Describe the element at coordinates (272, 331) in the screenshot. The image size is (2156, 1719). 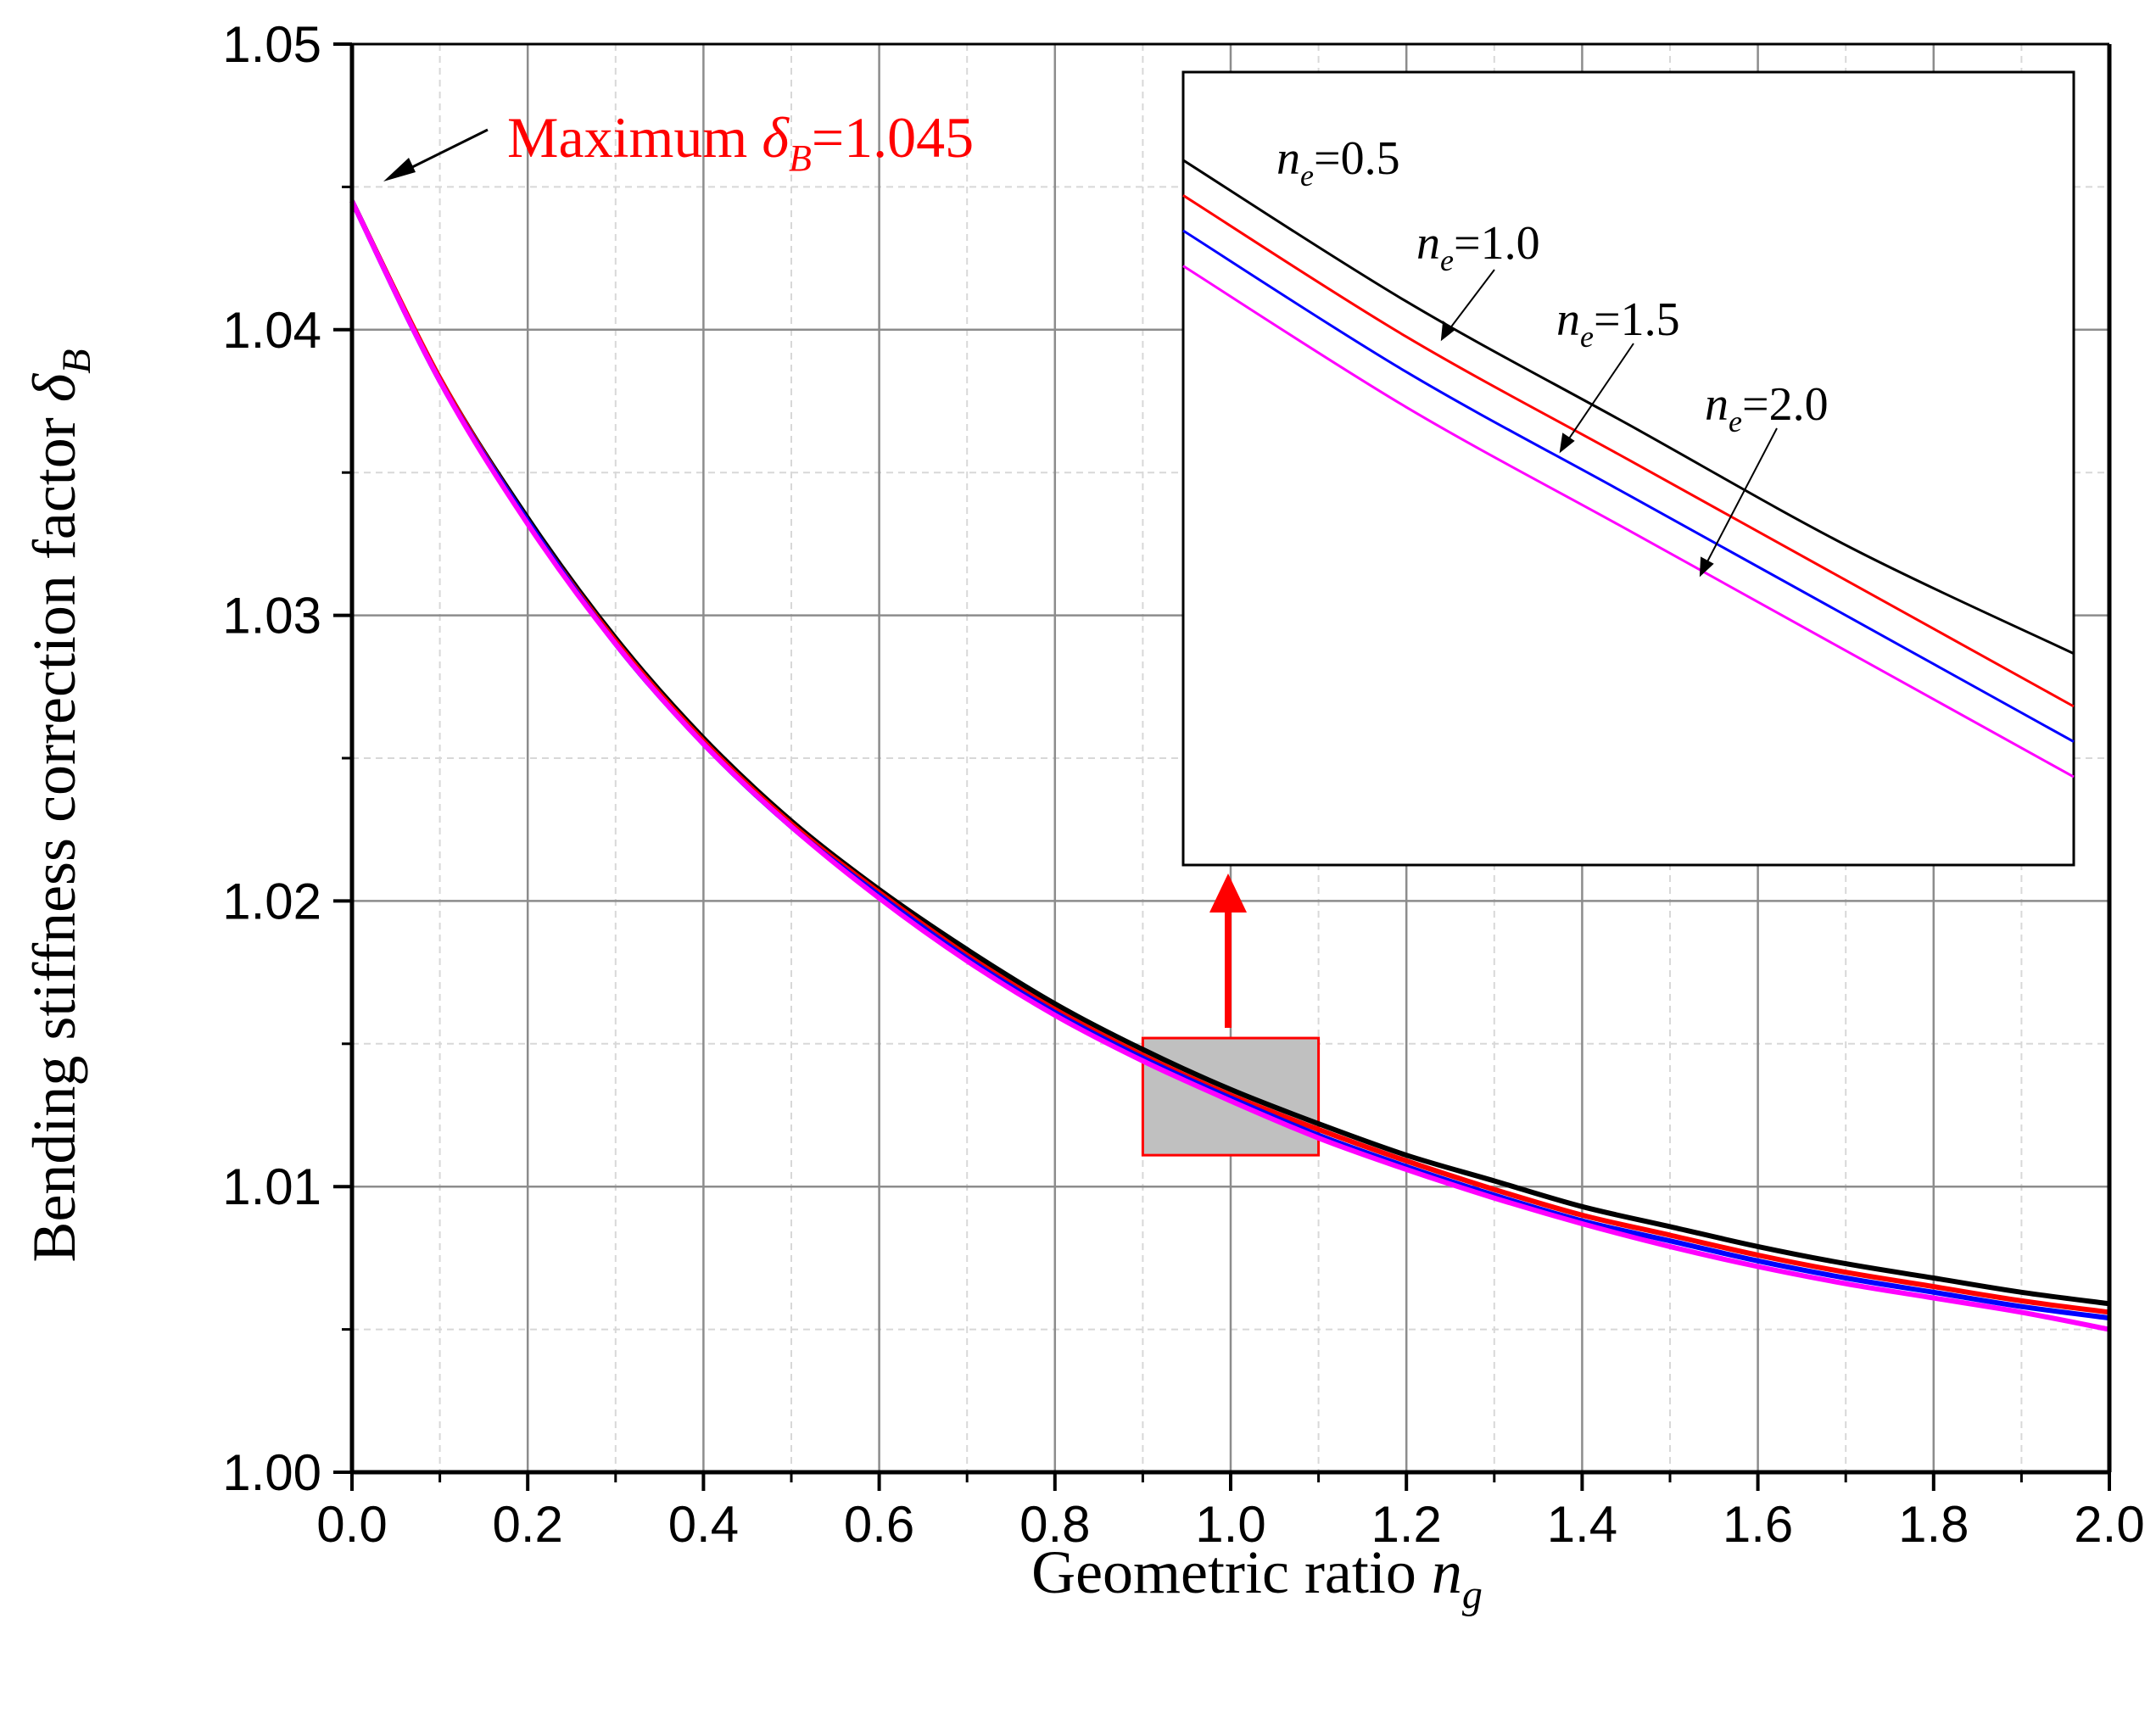
I see `y-tick-label: 1.04` at that location.